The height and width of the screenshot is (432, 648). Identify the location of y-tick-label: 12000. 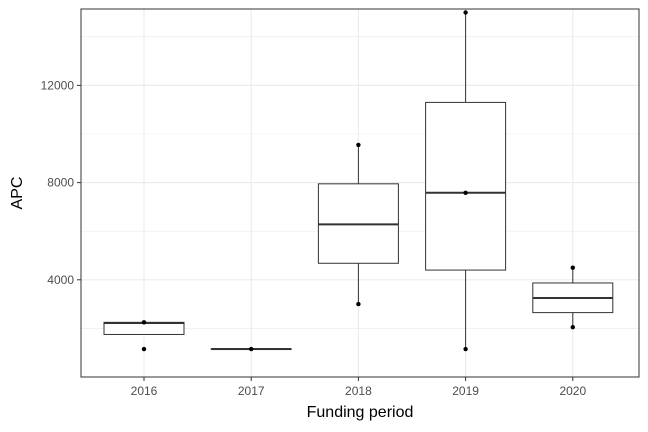
(58, 85).